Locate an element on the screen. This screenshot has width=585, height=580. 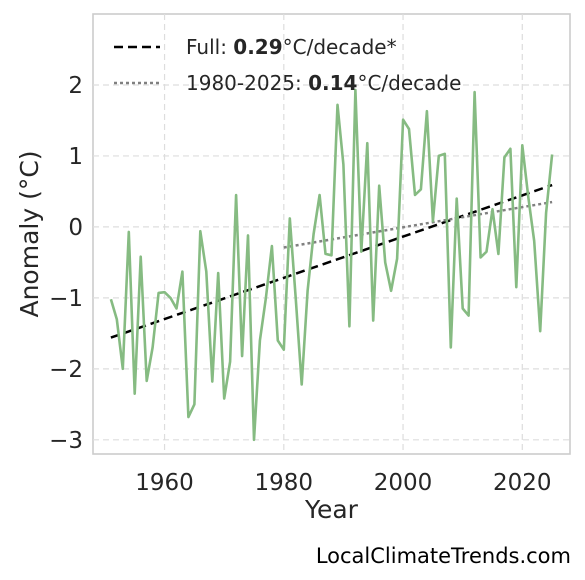
y-tick-label: −3 is located at coordinates (66, 441).